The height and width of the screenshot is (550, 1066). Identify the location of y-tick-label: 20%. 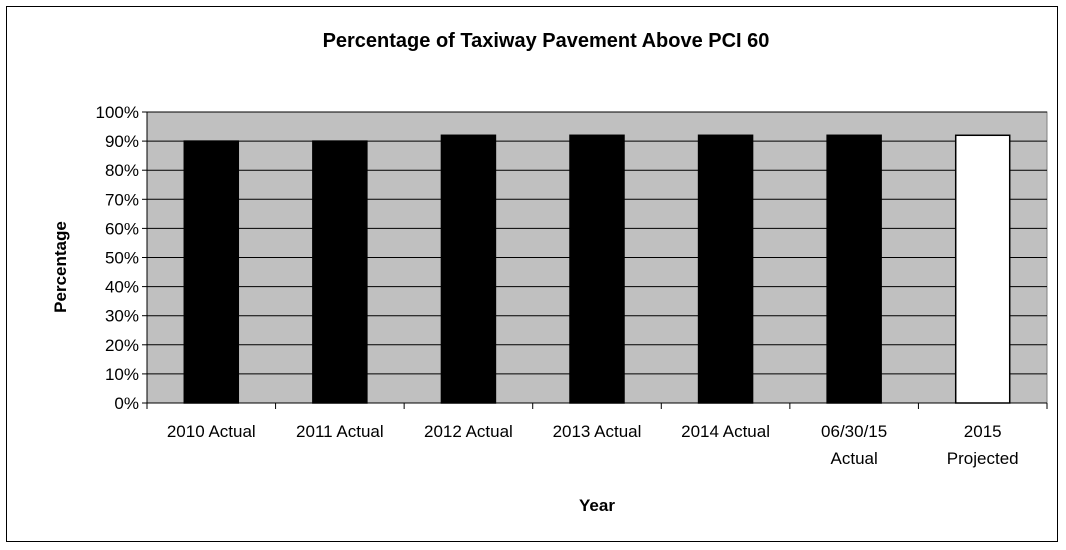
(122, 345).